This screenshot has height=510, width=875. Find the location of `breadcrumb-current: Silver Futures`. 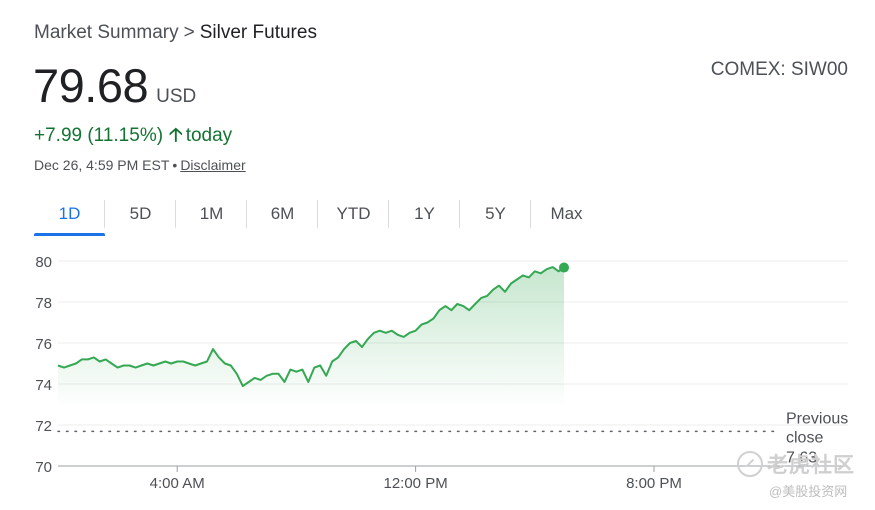

breadcrumb-current: Silver Futures is located at coordinates (258, 32).